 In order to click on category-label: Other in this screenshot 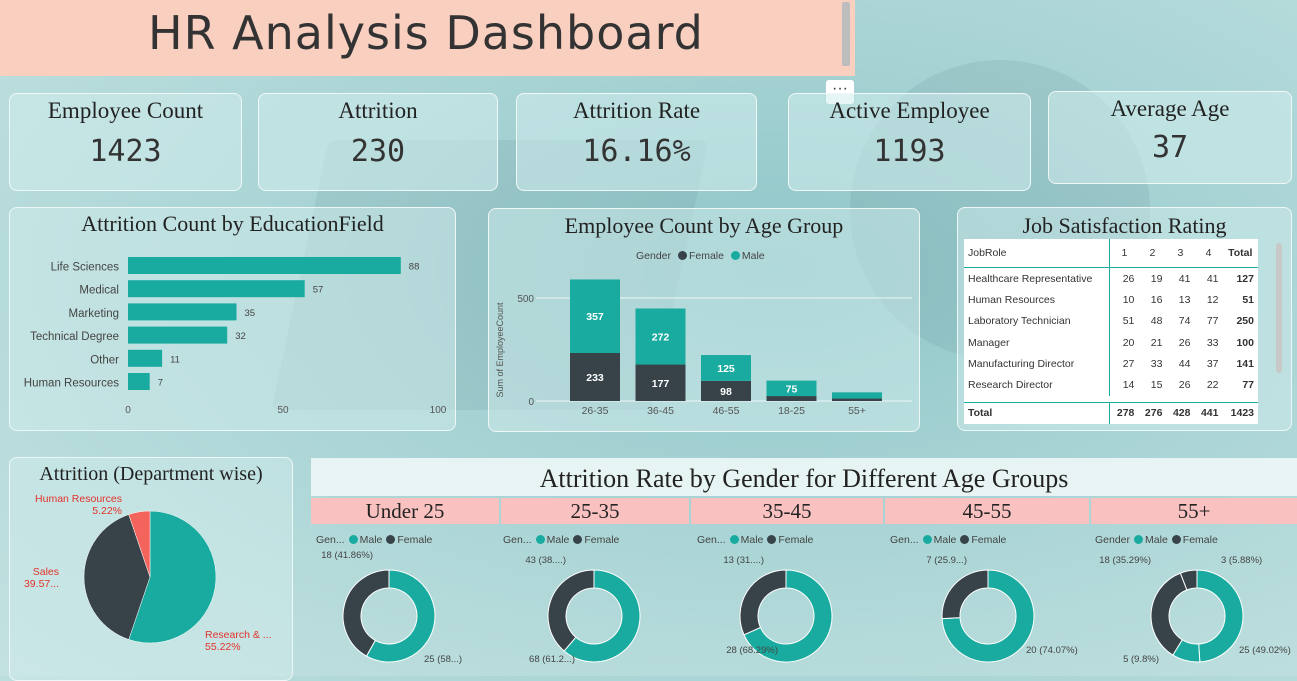, I will do `click(104, 360)`.